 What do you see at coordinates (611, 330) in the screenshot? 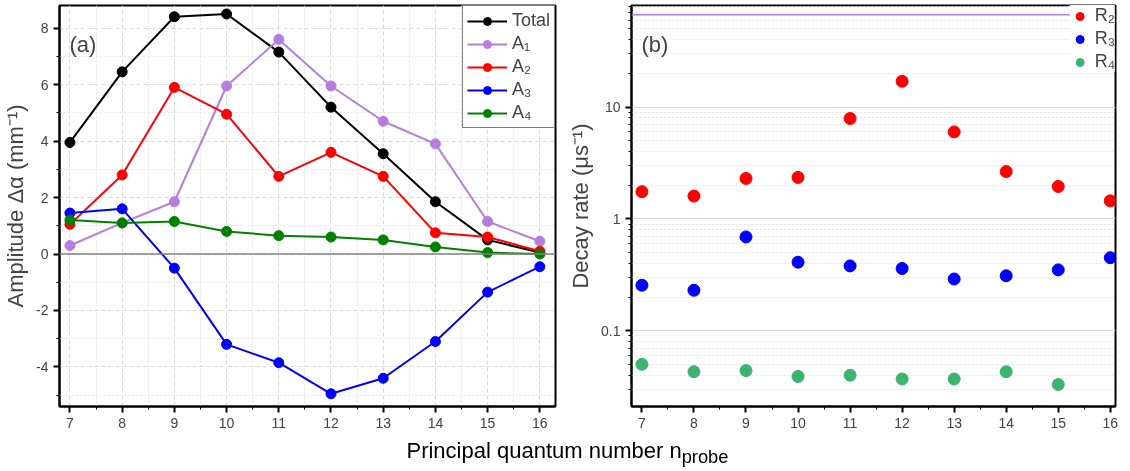
I see `y-tick-label: 0.1` at bounding box center [611, 330].